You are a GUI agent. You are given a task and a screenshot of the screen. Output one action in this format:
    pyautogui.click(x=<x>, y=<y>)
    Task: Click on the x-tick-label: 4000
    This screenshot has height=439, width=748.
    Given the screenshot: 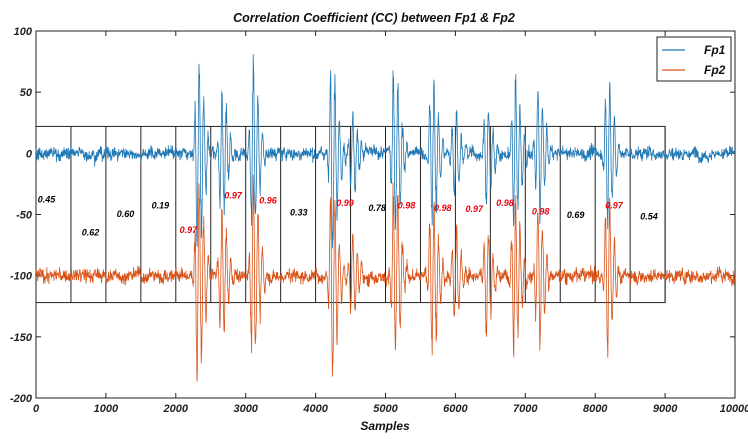 What is the action you would take?
    pyautogui.click(x=315, y=409)
    